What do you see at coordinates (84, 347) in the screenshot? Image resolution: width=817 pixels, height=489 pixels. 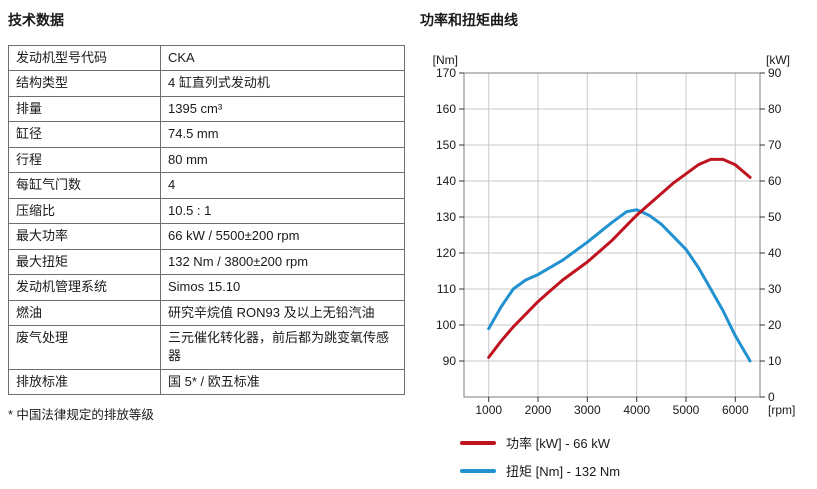 I see `spec-label: 废气处理` at bounding box center [84, 347].